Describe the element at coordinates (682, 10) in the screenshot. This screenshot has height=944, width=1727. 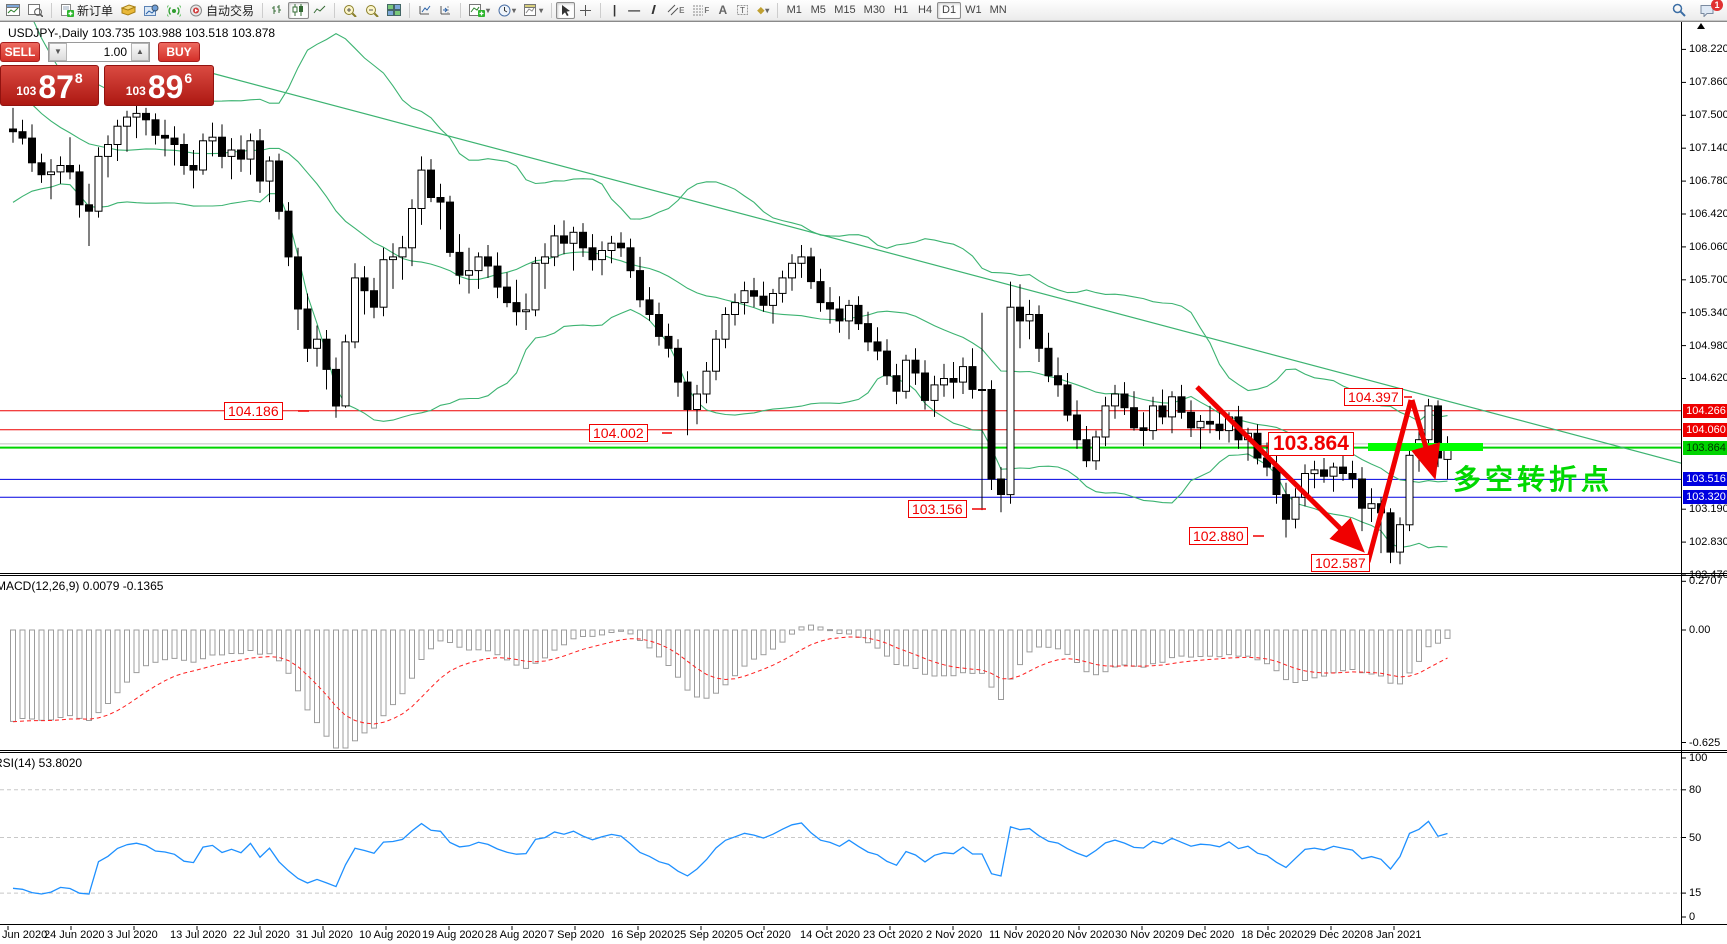
I see `channel-tool-letter: E` at that location.